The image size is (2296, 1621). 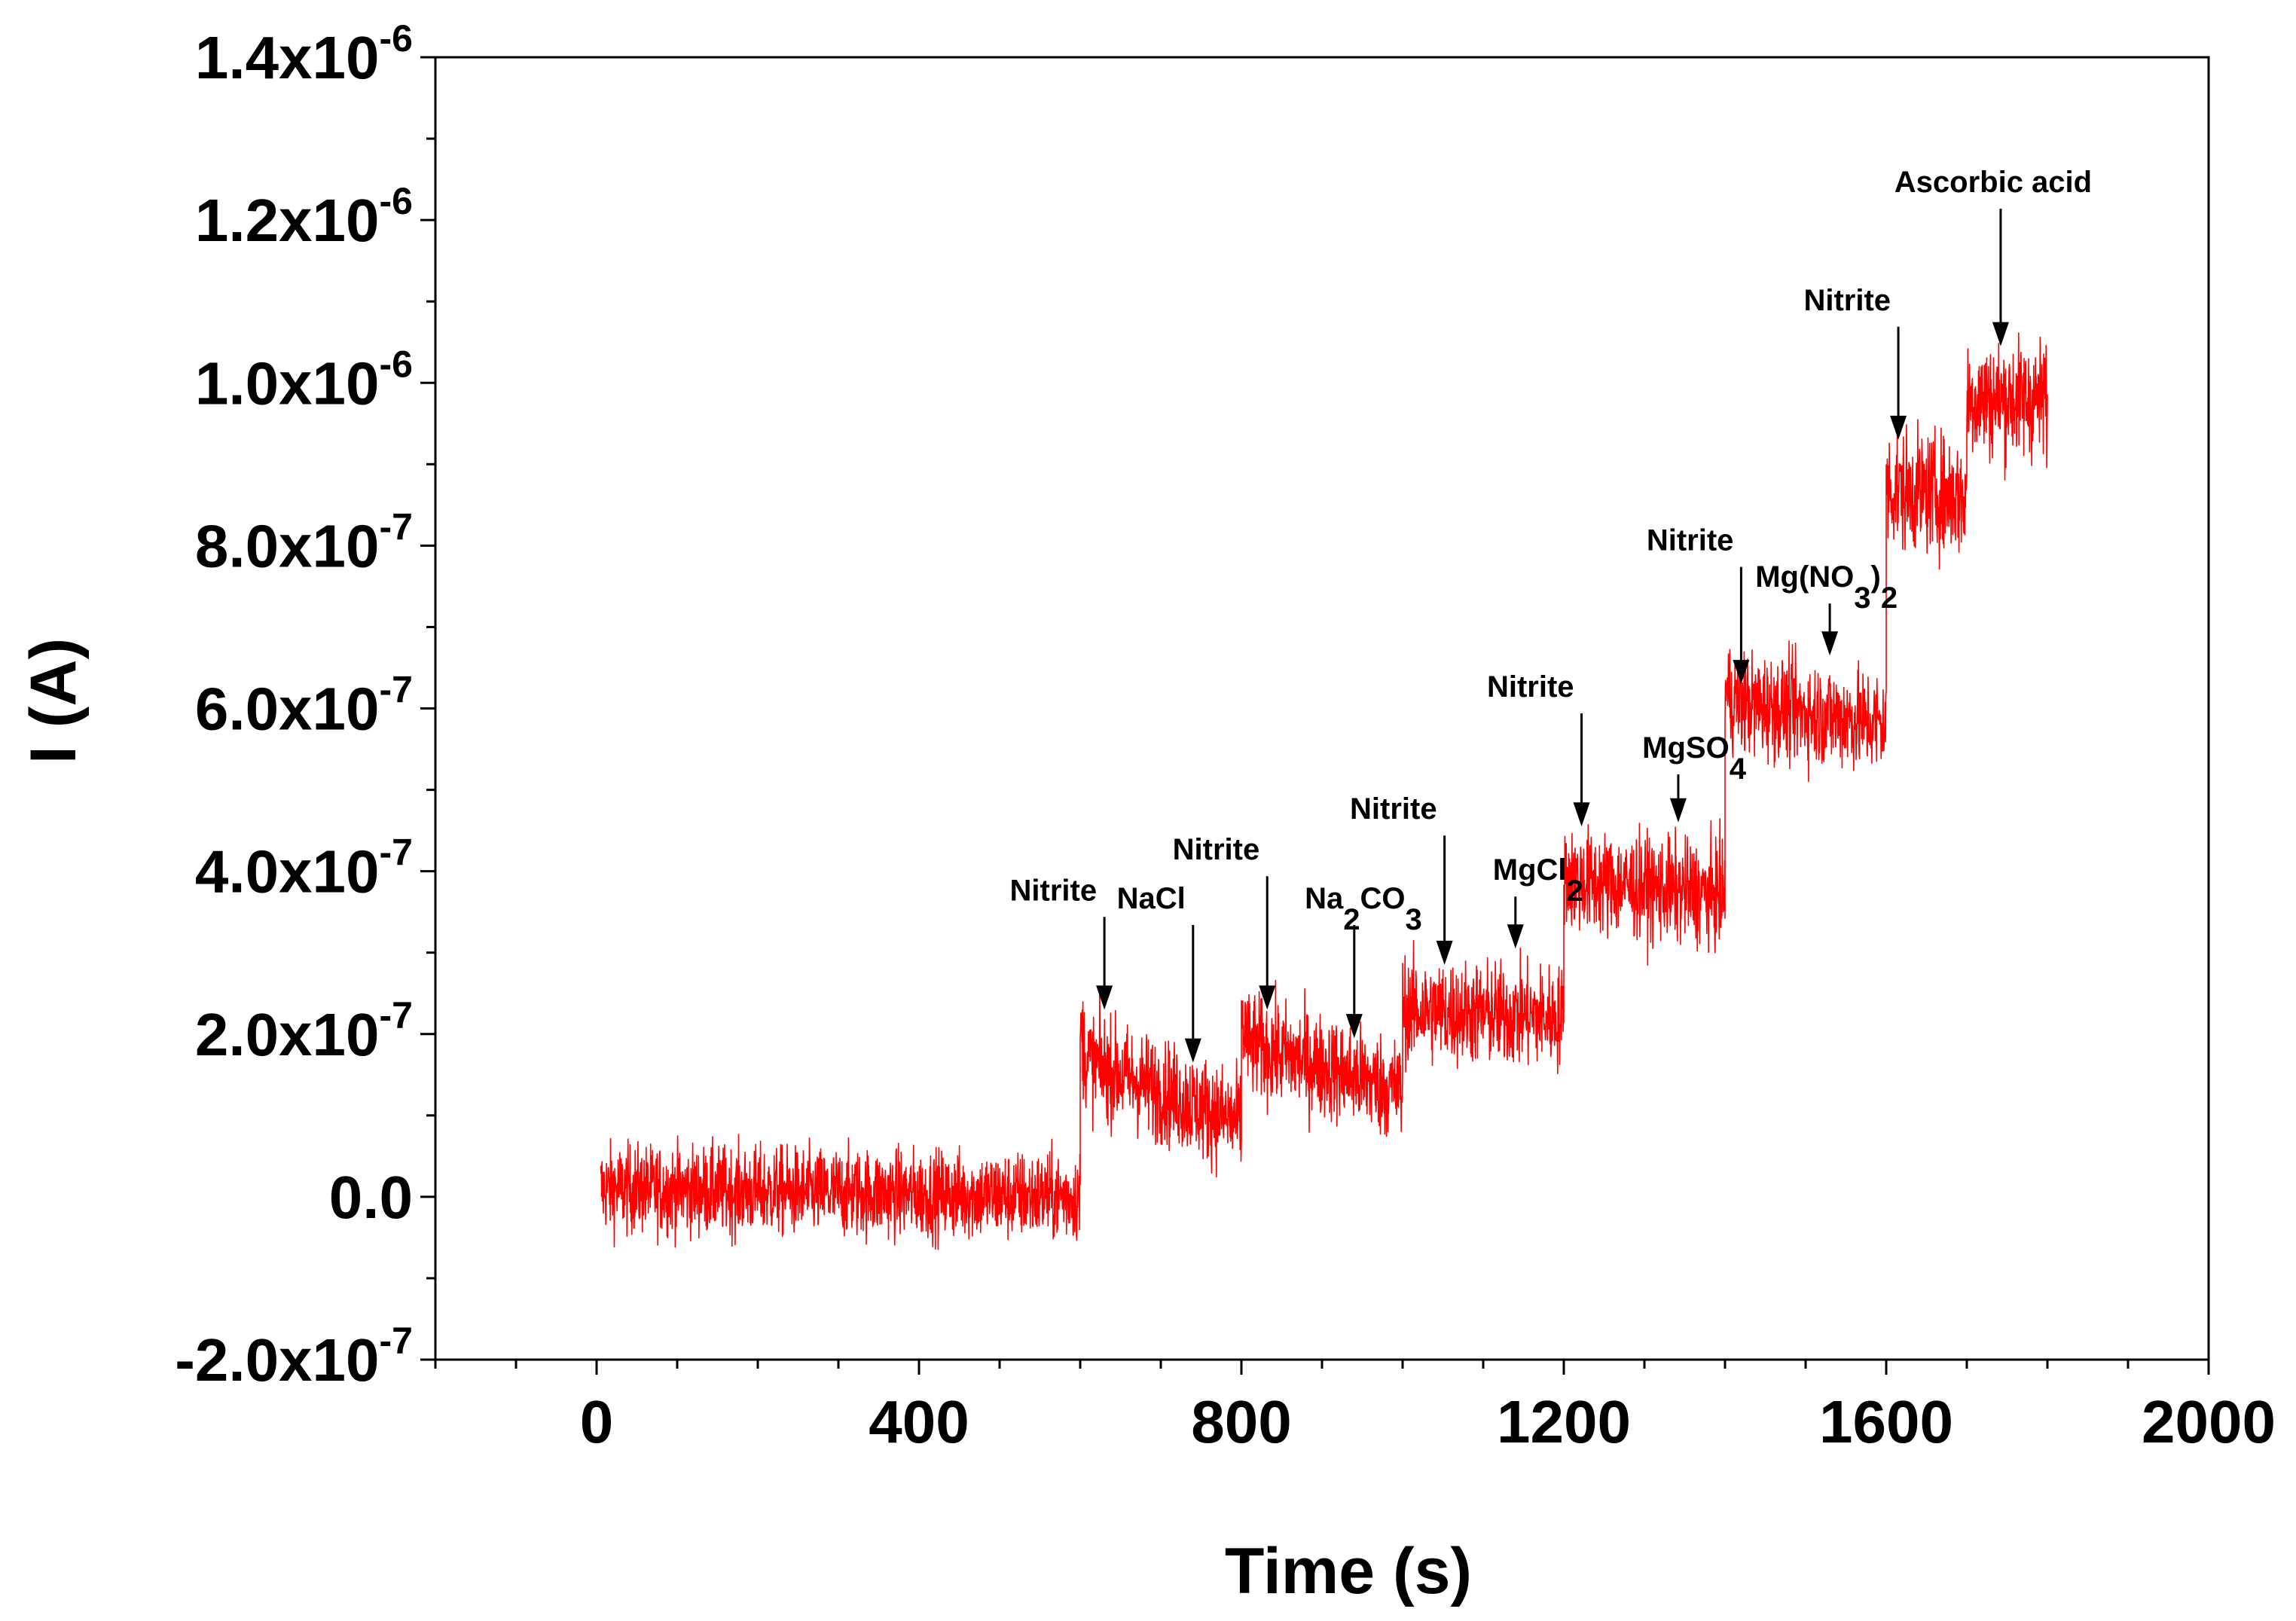 What do you see at coordinates (1530, 870) in the screenshot?
I see `annotation-text: MgCl` at bounding box center [1530, 870].